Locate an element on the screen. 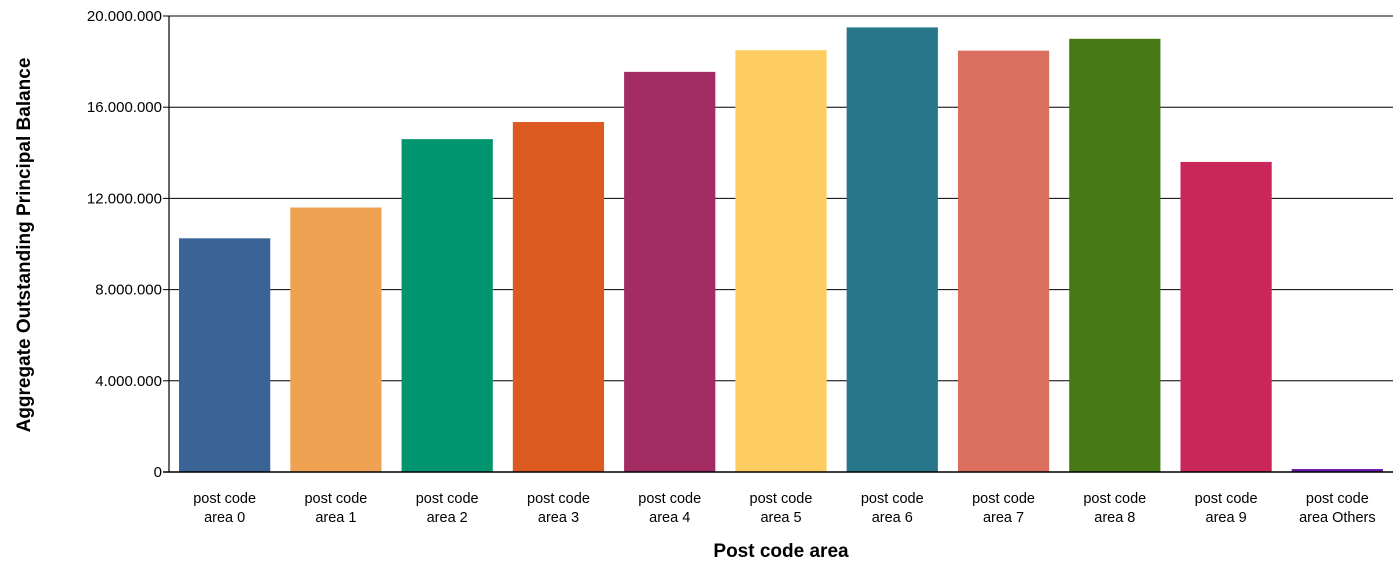 This screenshot has height=571, width=1393. y-tick-label: 16.000.000 is located at coordinates (124, 107).